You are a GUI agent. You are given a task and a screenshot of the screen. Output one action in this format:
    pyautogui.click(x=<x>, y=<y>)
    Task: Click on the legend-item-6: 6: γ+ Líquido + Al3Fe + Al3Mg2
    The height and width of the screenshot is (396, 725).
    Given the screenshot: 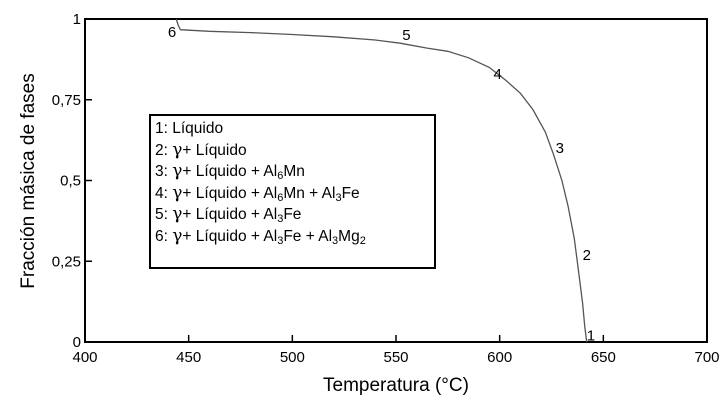 What is the action you would take?
    pyautogui.click(x=294, y=237)
    